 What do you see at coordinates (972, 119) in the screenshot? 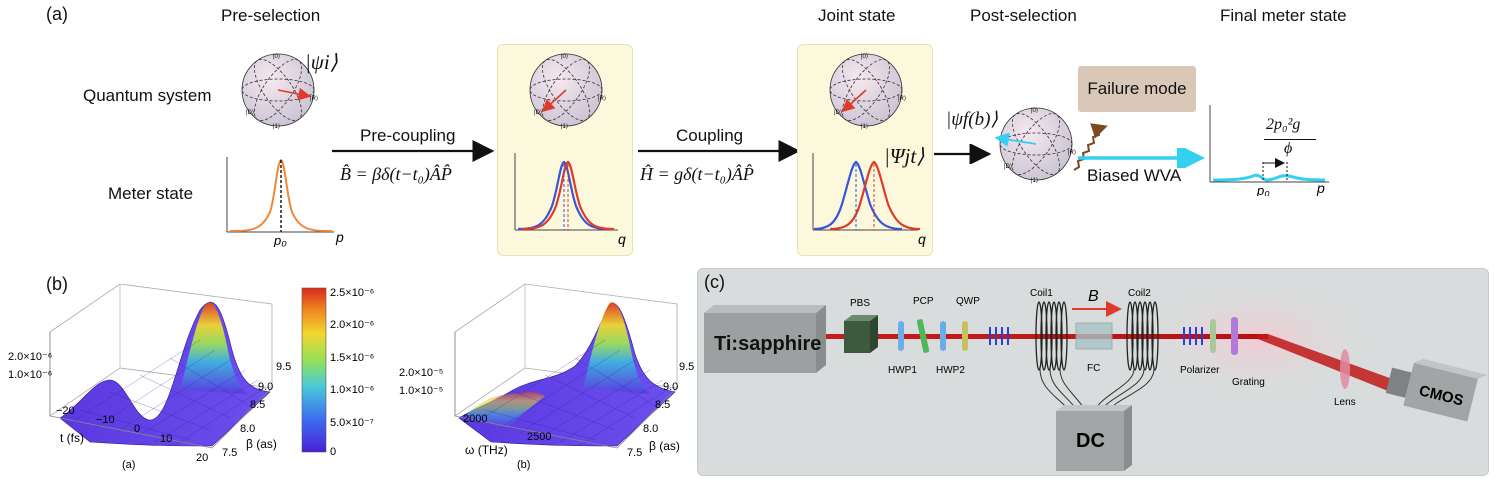
I see `psi-f-label: |ψf(b)⟩` at bounding box center [972, 119].